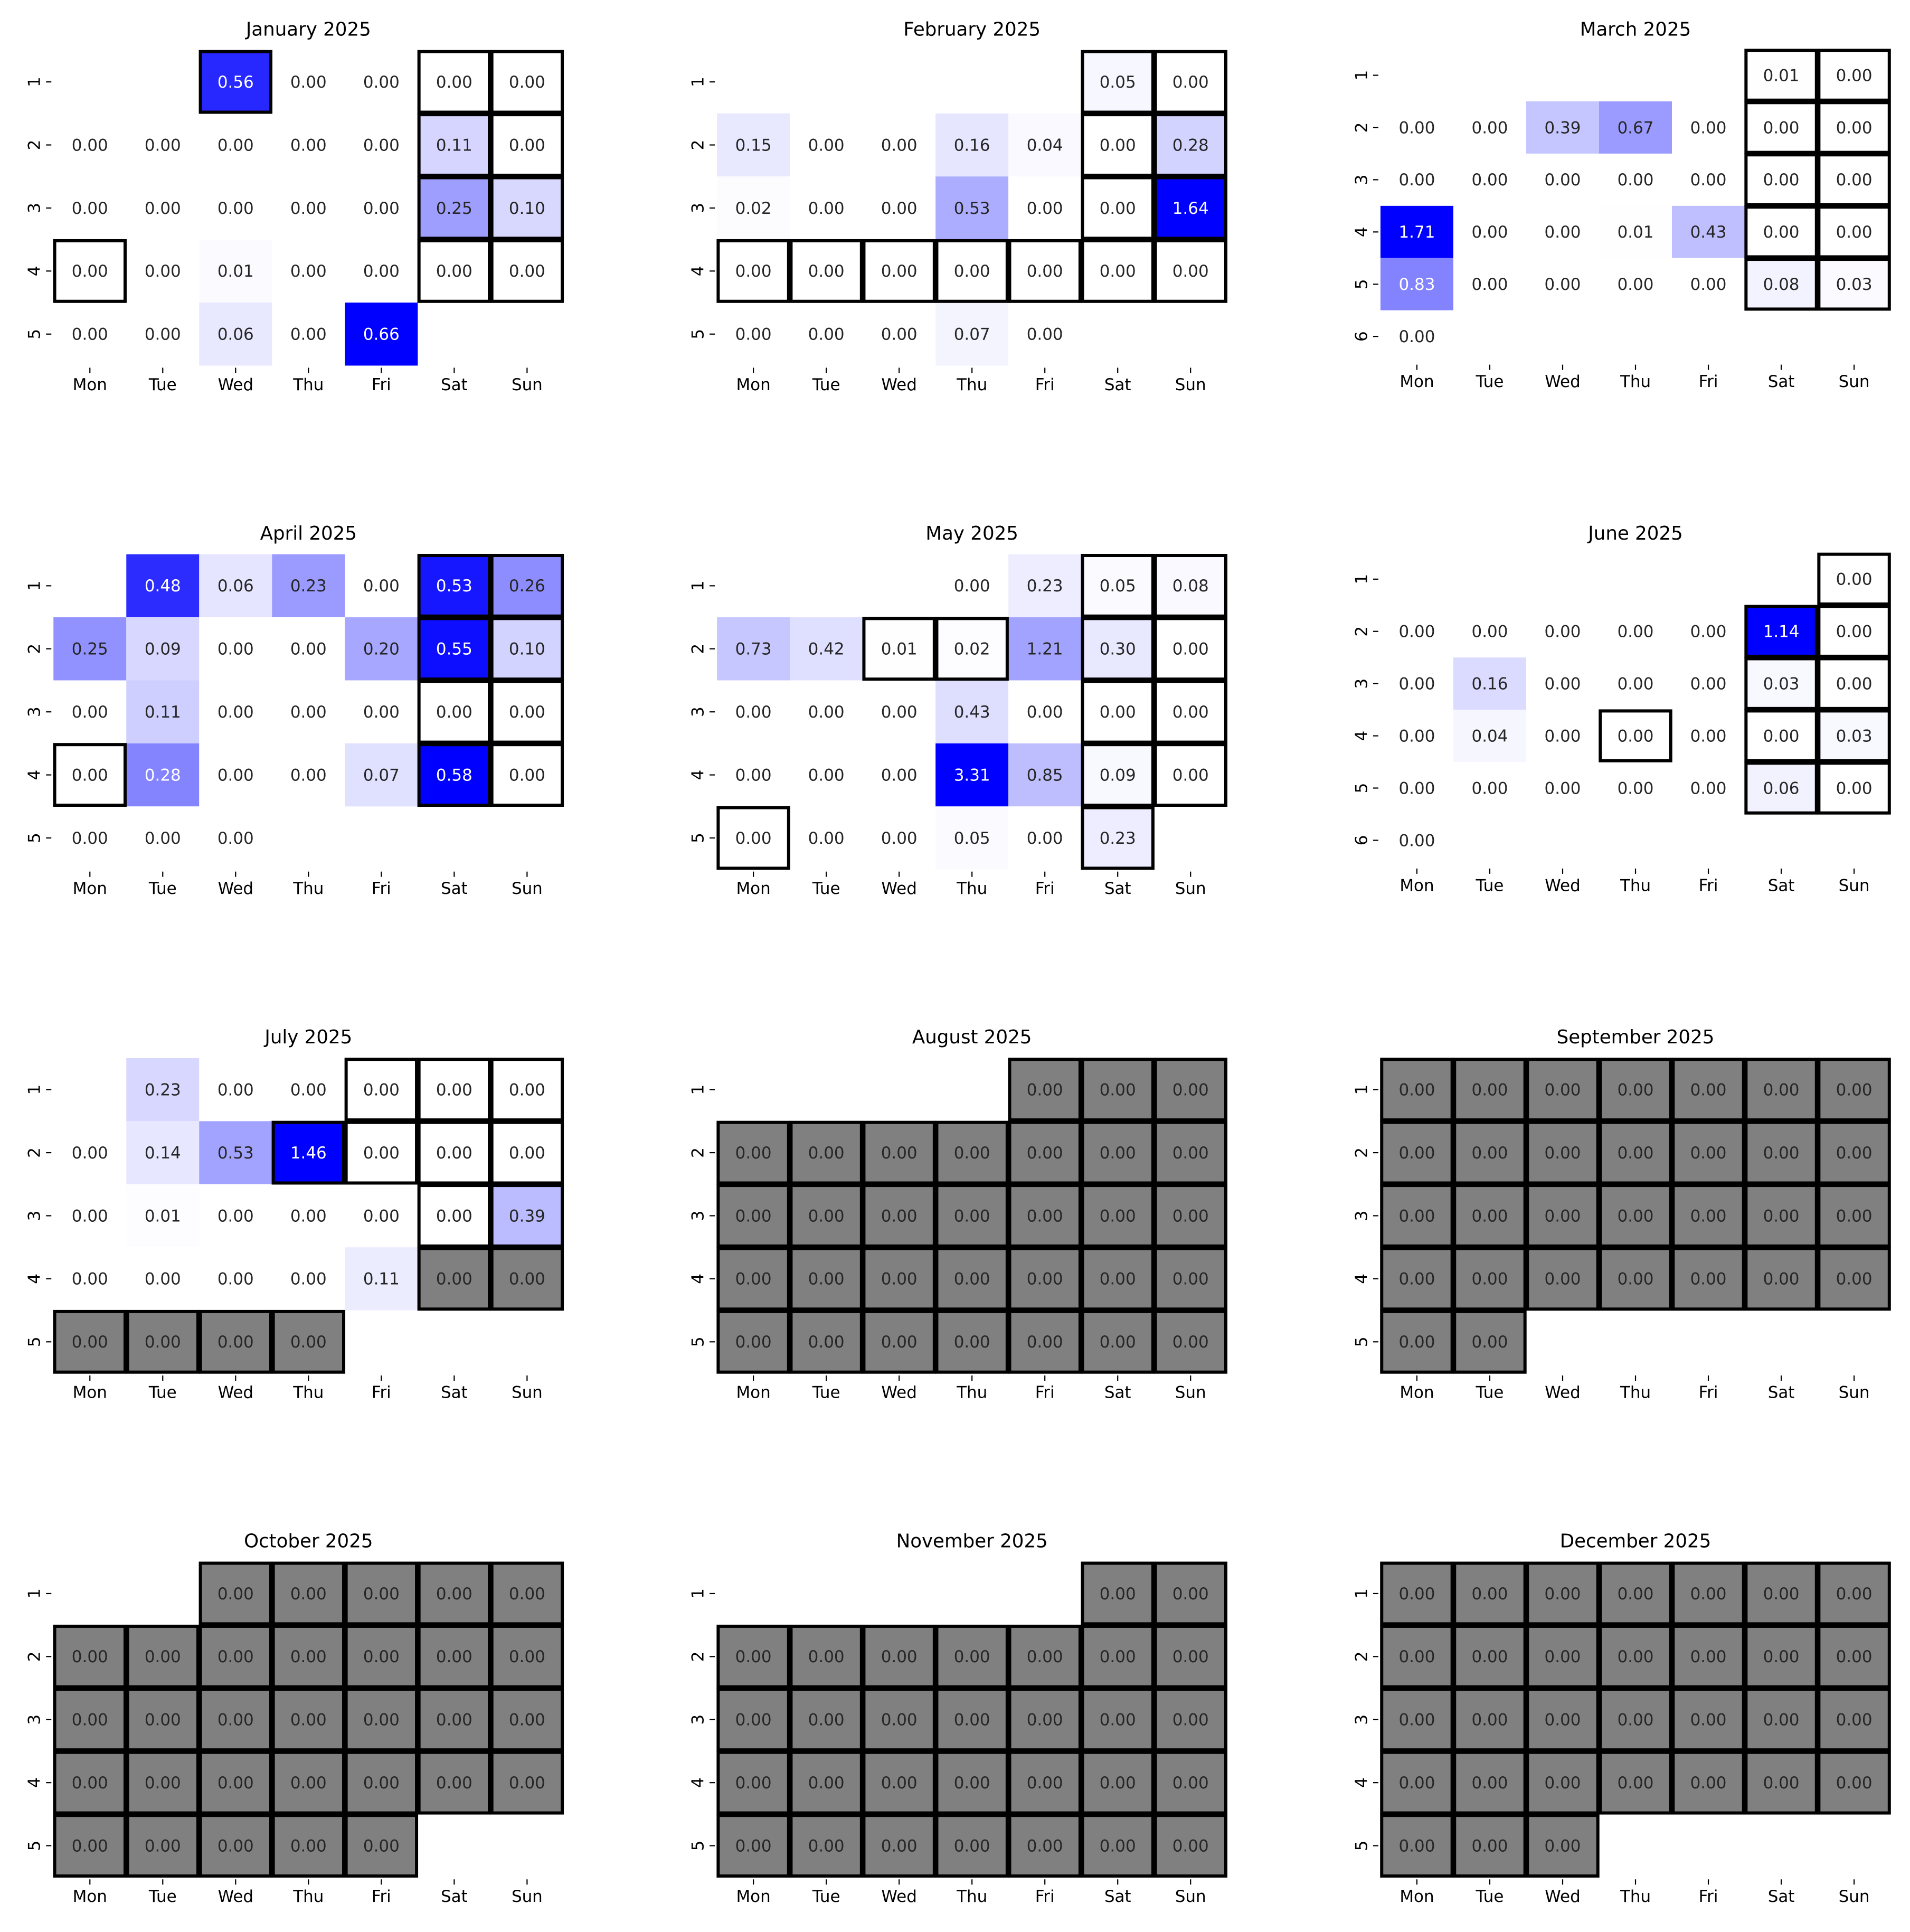  Describe the element at coordinates (90, 650) in the screenshot. I see `day-value-label: 0.25` at that location.